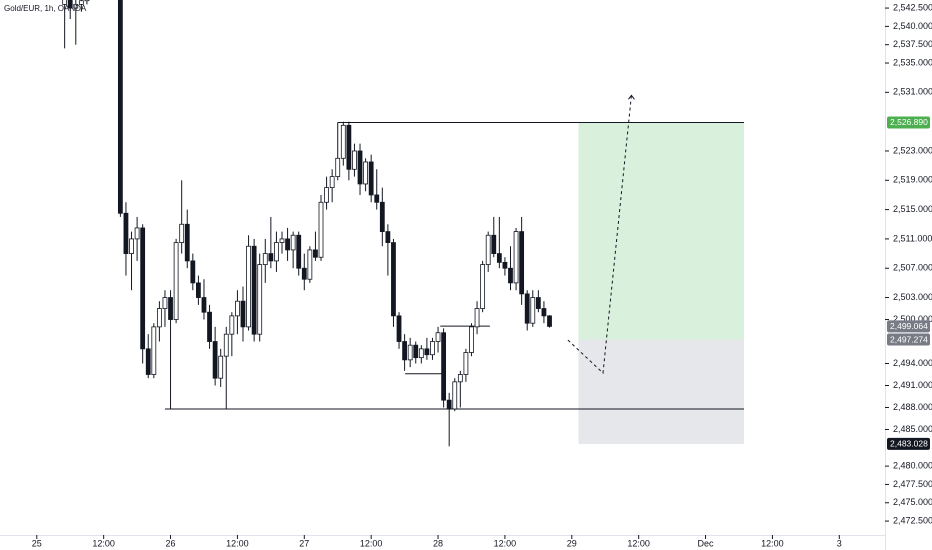 This screenshot has height=550, width=932. I want to click on price-label: 2,483.028, so click(909, 444).